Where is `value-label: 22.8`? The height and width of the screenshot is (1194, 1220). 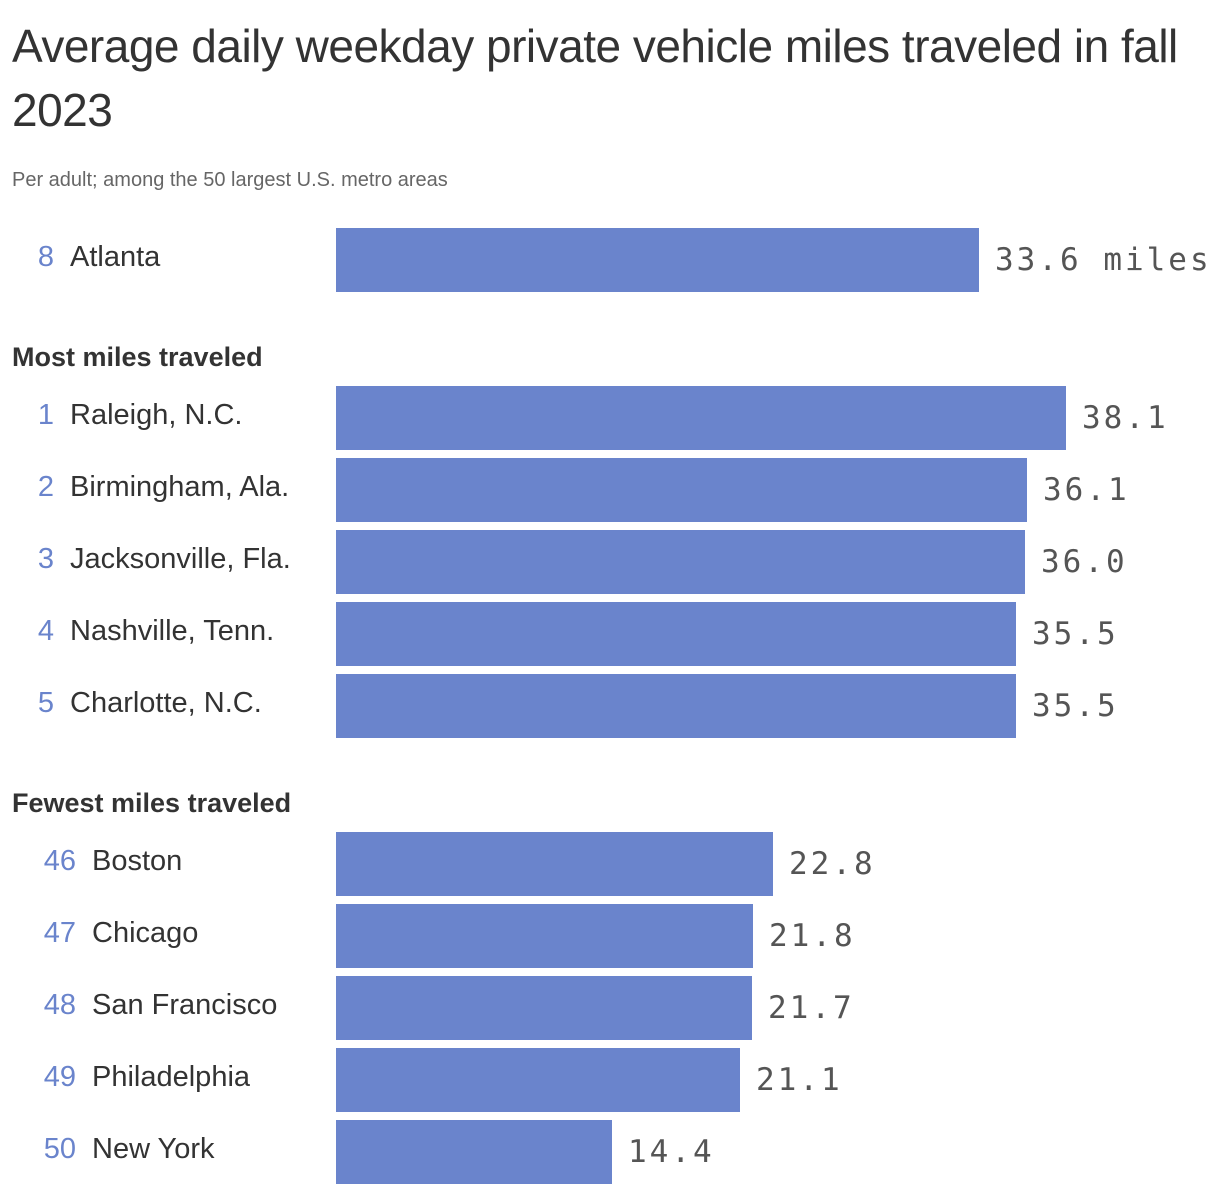 value-label: 22.8 is located at coordinates (832, 864).